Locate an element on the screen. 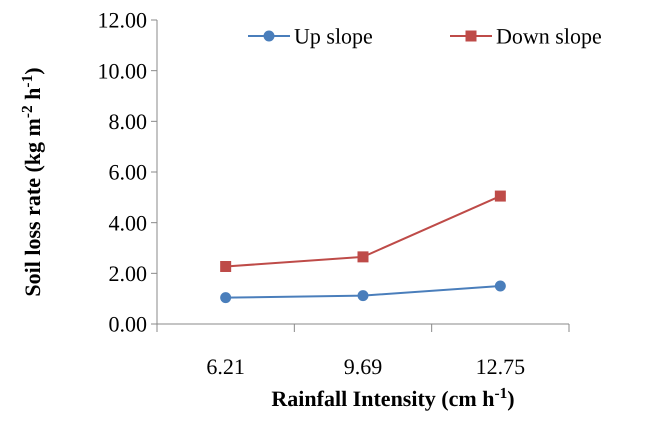  x-tick-label: 12.75 is located at coordinates (501, 366).